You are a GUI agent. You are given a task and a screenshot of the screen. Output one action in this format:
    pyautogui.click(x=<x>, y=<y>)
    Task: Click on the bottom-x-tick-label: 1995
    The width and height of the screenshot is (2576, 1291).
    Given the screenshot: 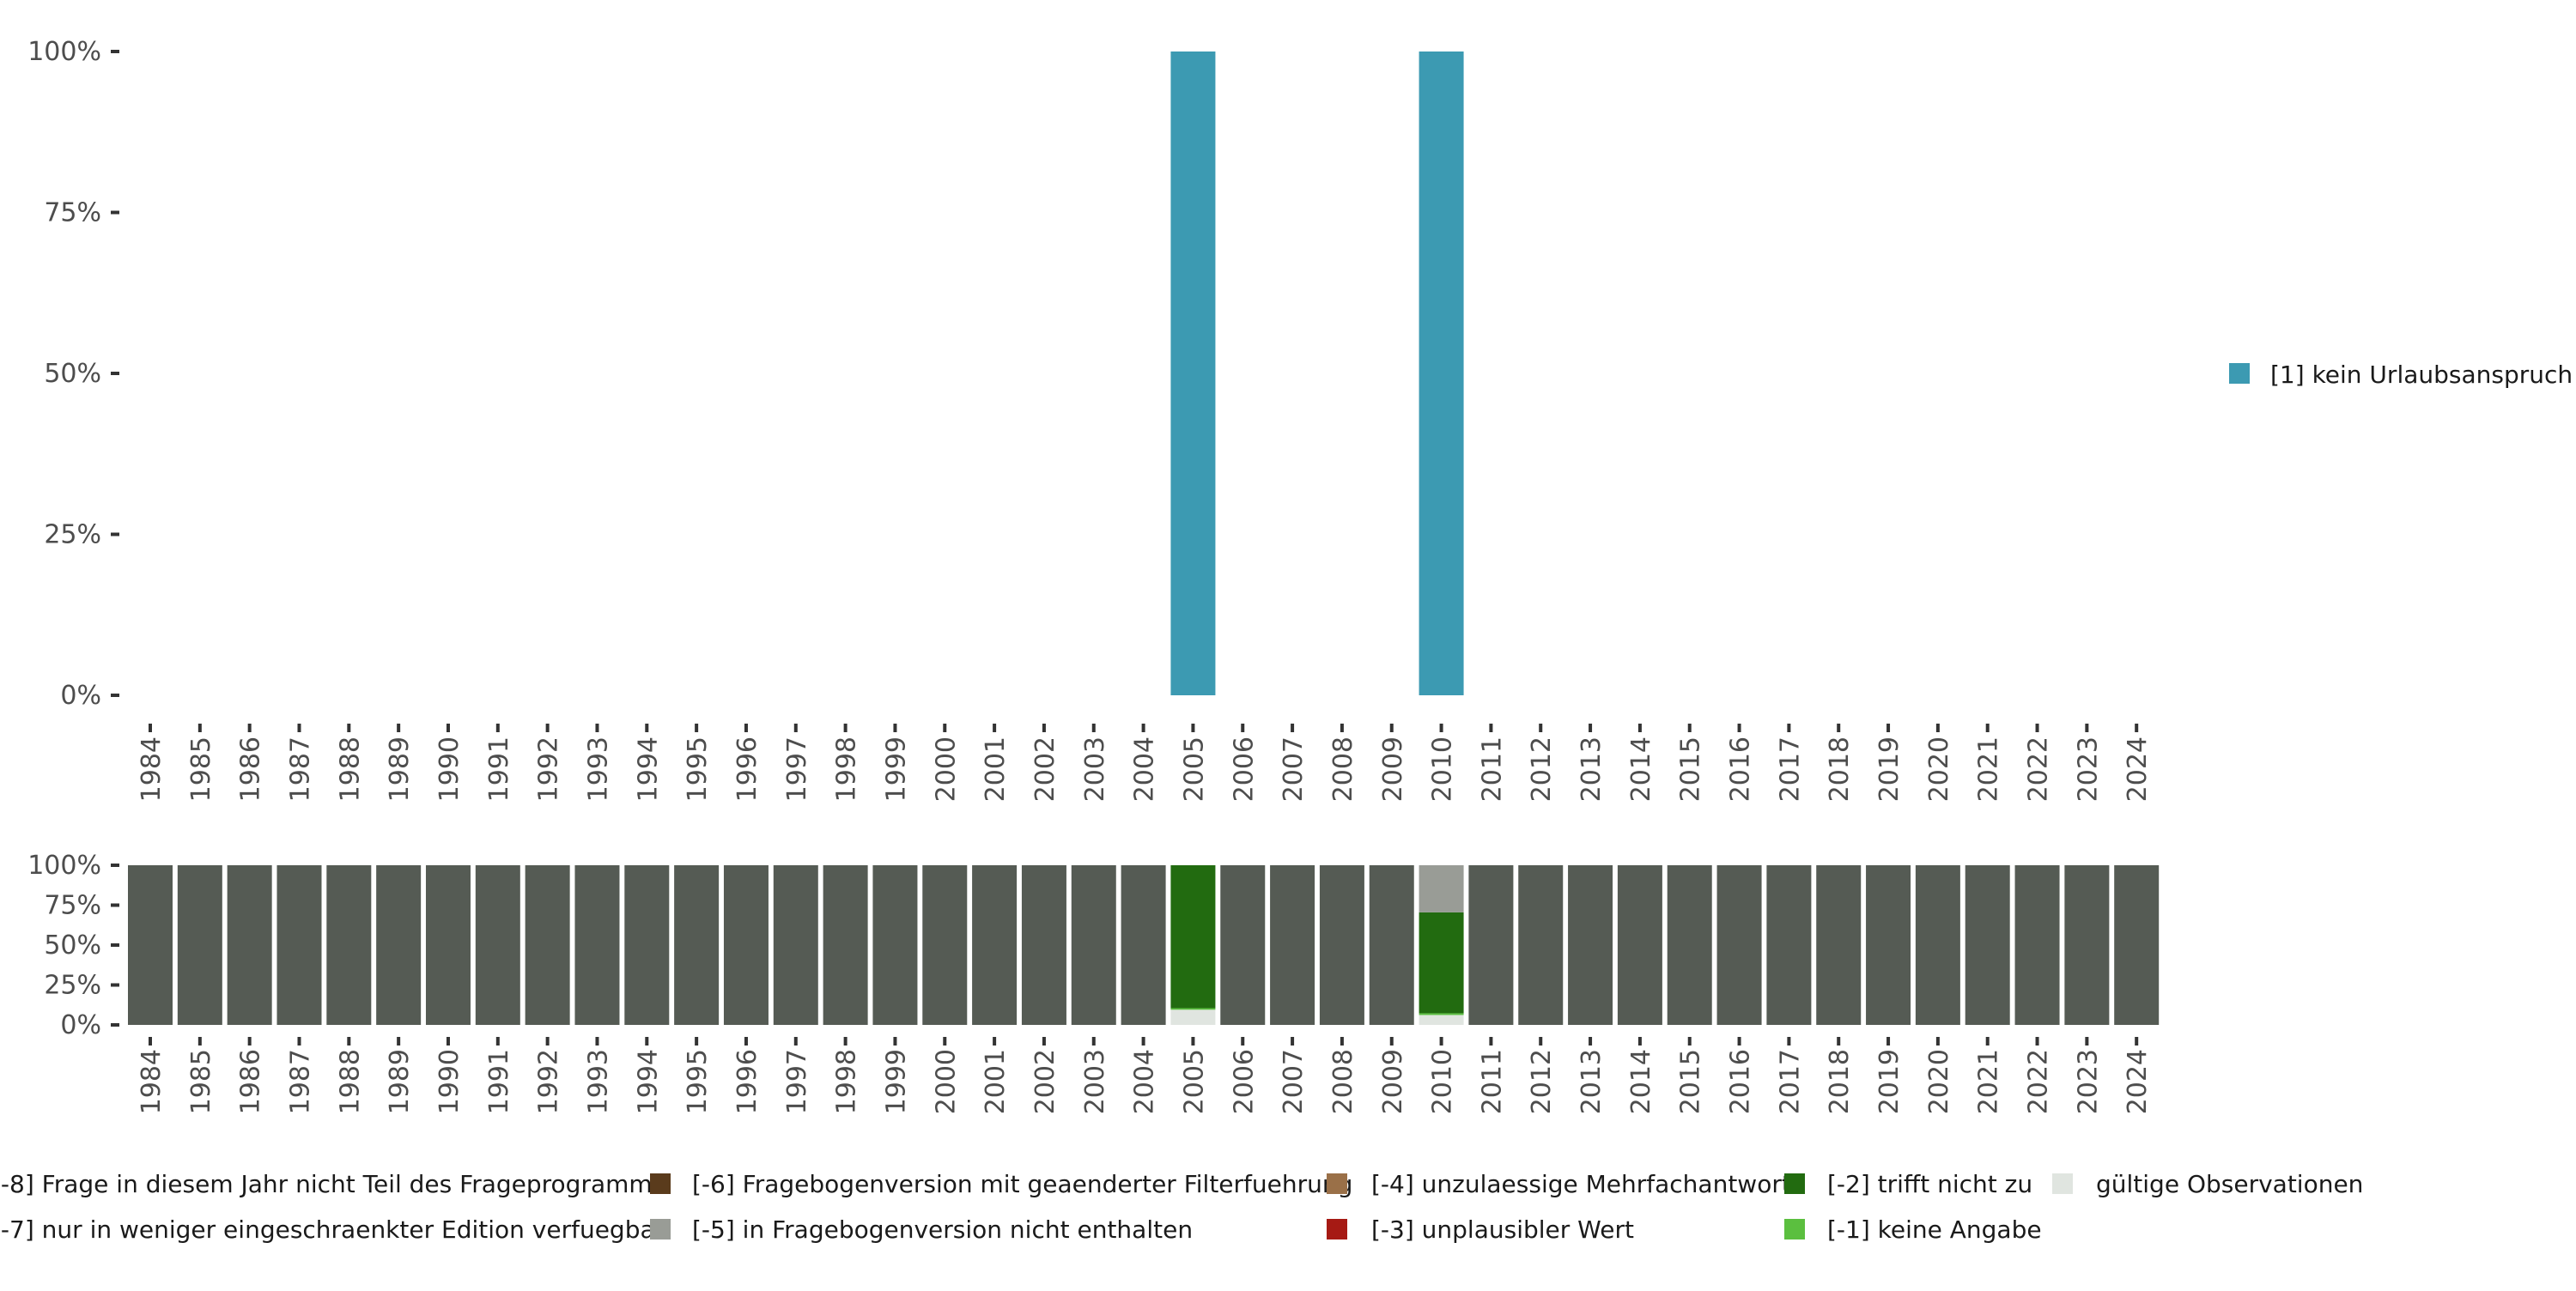 What is the action you would take?
    pyautogui.click(x=698, y=1082)
    